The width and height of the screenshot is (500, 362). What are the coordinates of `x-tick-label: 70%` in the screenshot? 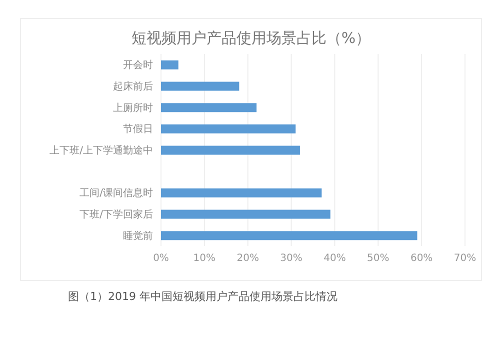 It's located at (465, 258).